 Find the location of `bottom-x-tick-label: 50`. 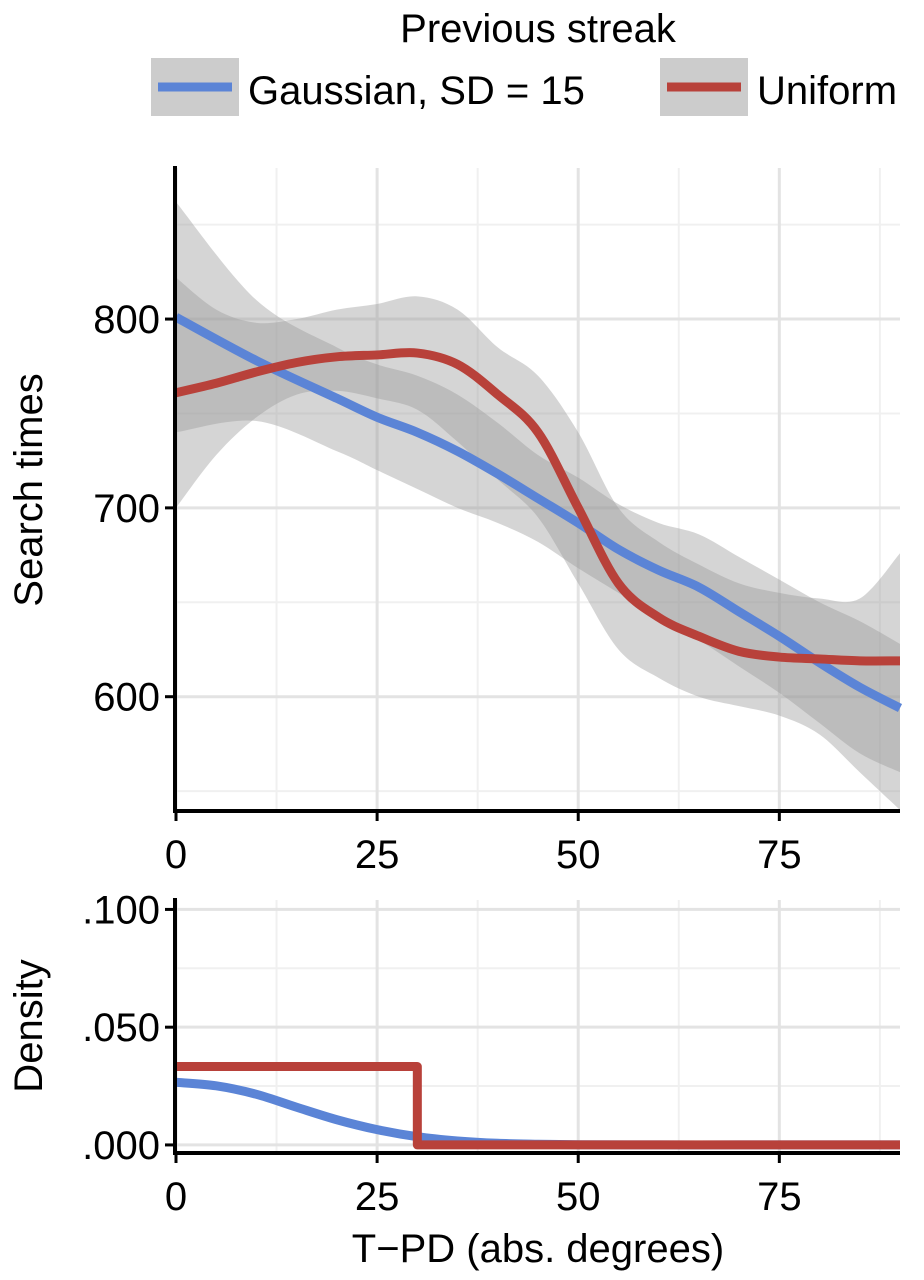

bottom-x-tick-label: 50 is located at coordinates (578, 1197).